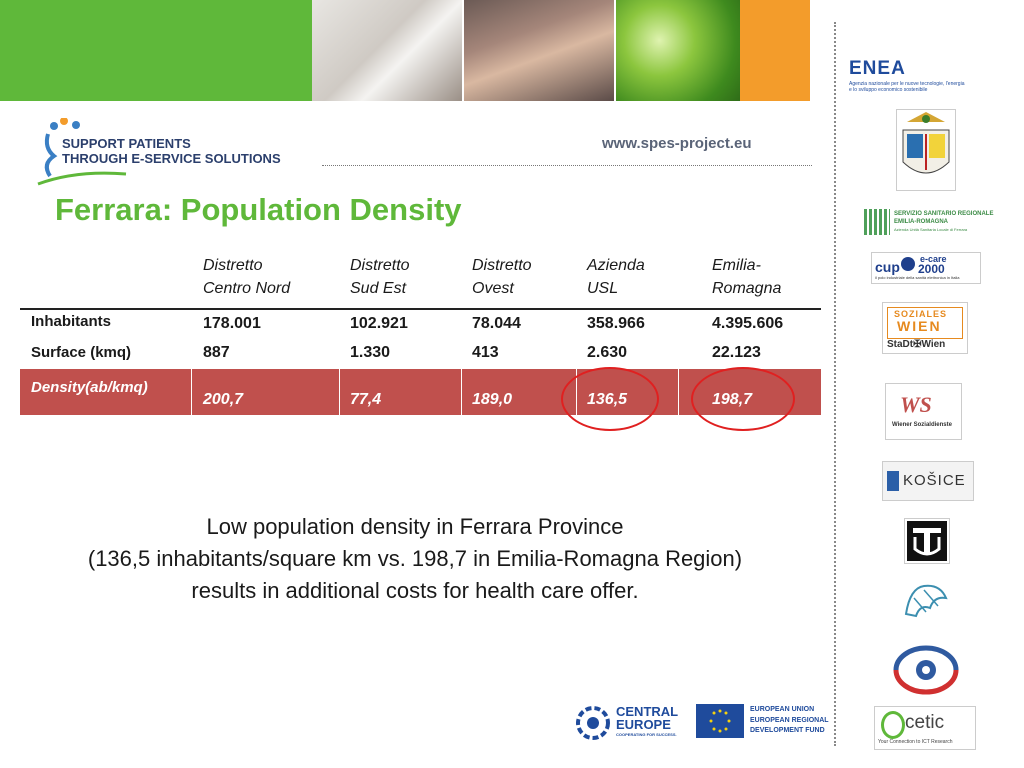 The height and width of the screenshot is (768, 1024). Describe the element at coordinates (380, 277) in the screenshot. I see `column-header-2: Distretto Sud Est` at that location.